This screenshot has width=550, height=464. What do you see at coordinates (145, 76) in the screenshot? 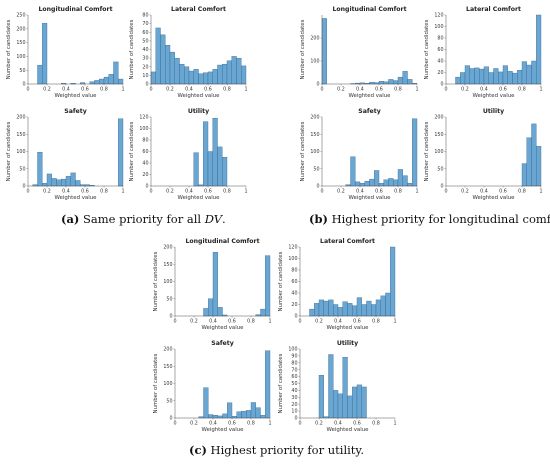
I see `y-tick-label: 10` at bounding box center [145, 76].